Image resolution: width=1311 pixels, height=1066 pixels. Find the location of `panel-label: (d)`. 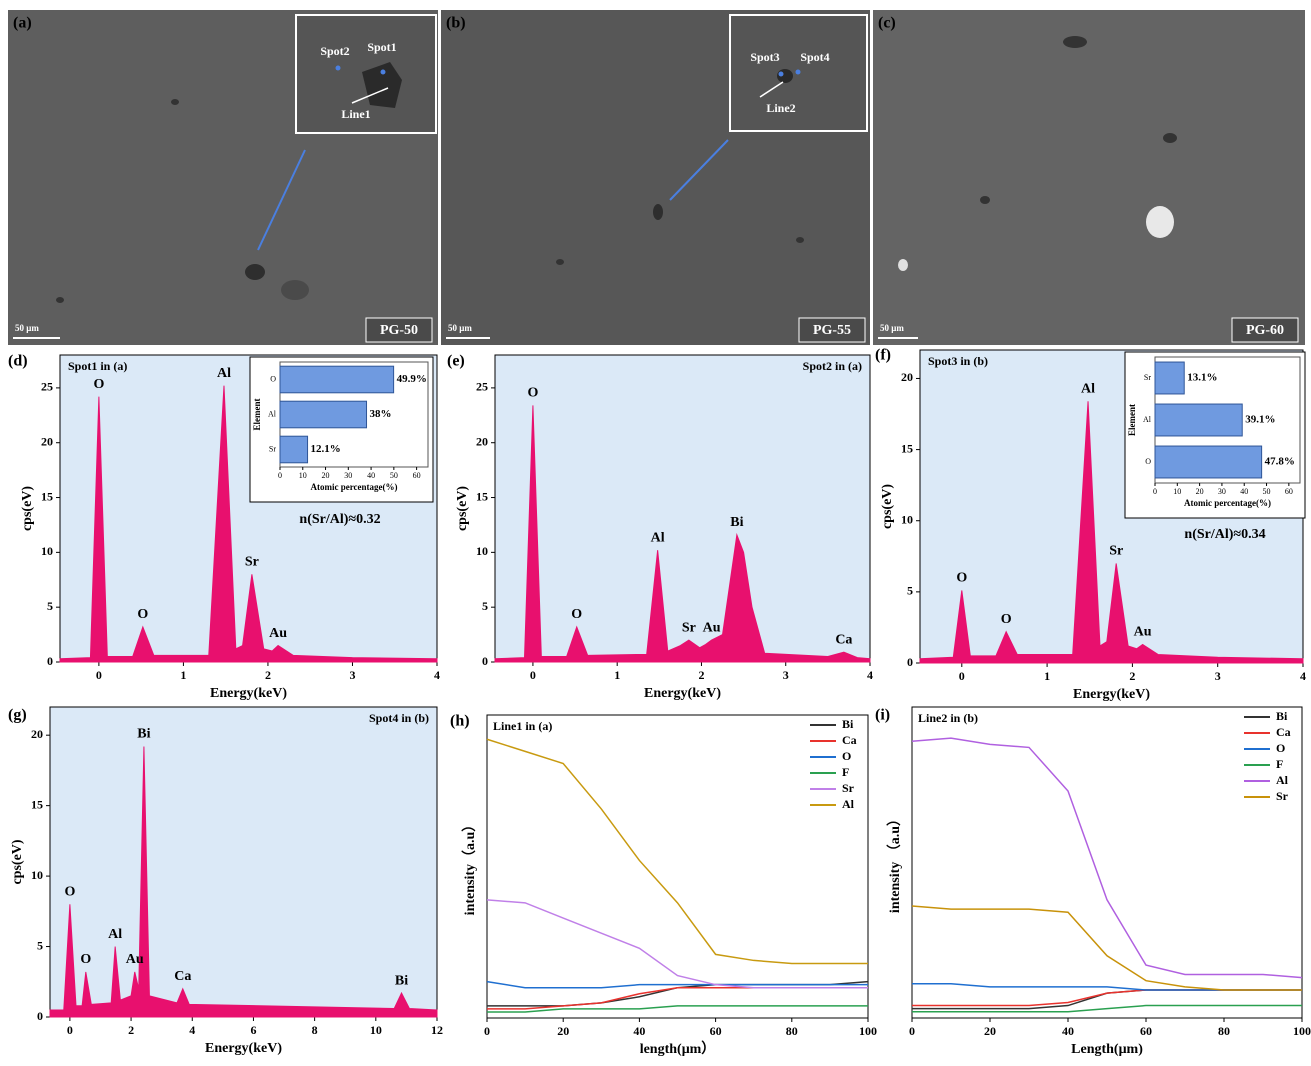

panel-label: (d) is located at coordinates (18, 361).